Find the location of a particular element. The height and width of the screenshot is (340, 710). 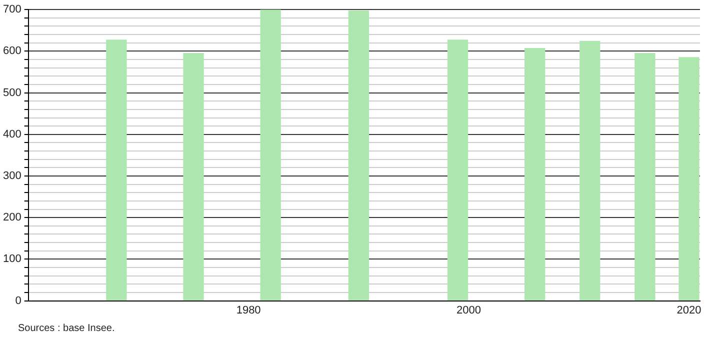

y-tick-label: 200 is located at coordinates (12, 218).